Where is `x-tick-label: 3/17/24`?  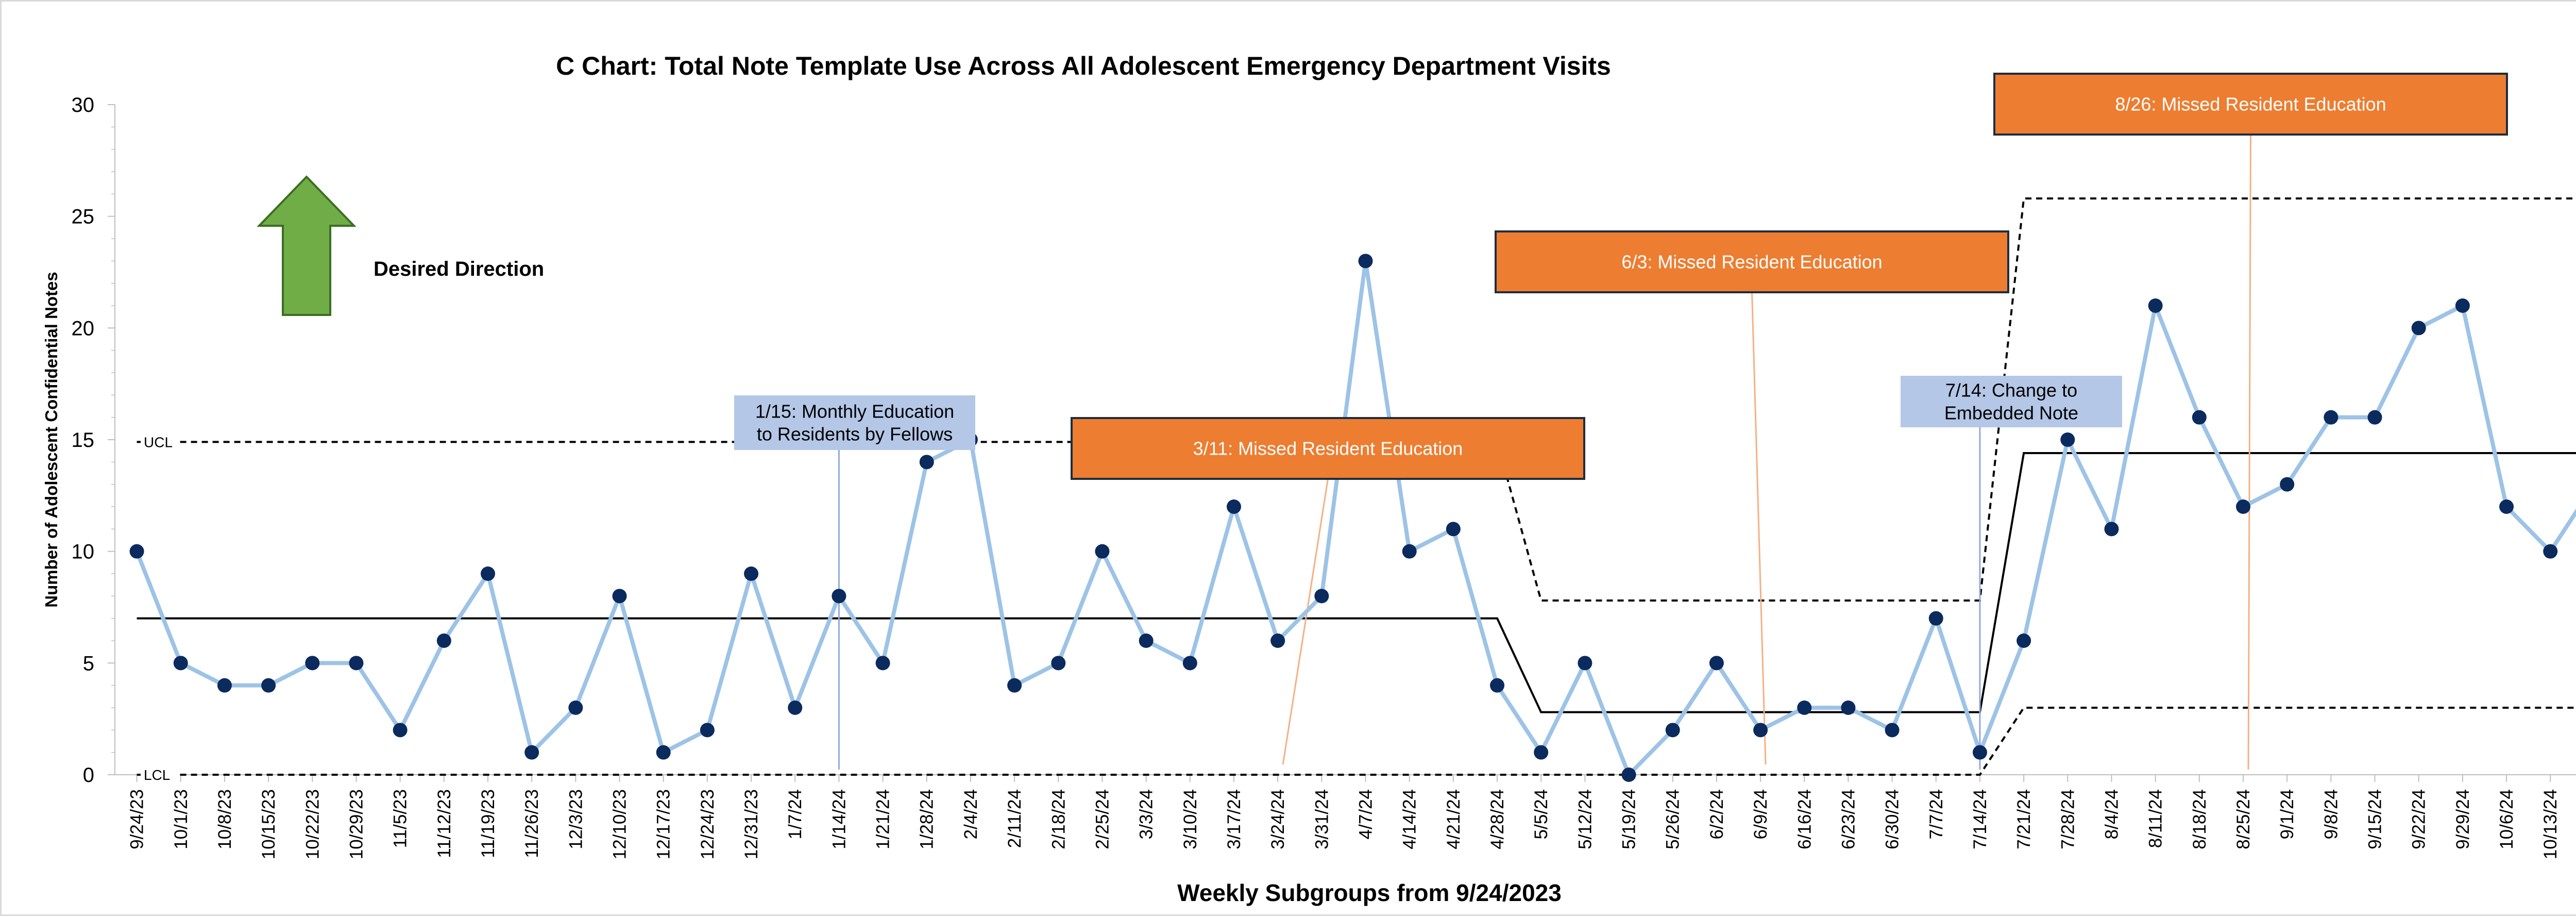
x-tick-label: 3/17/24 is located at coordinates (1234, 819).